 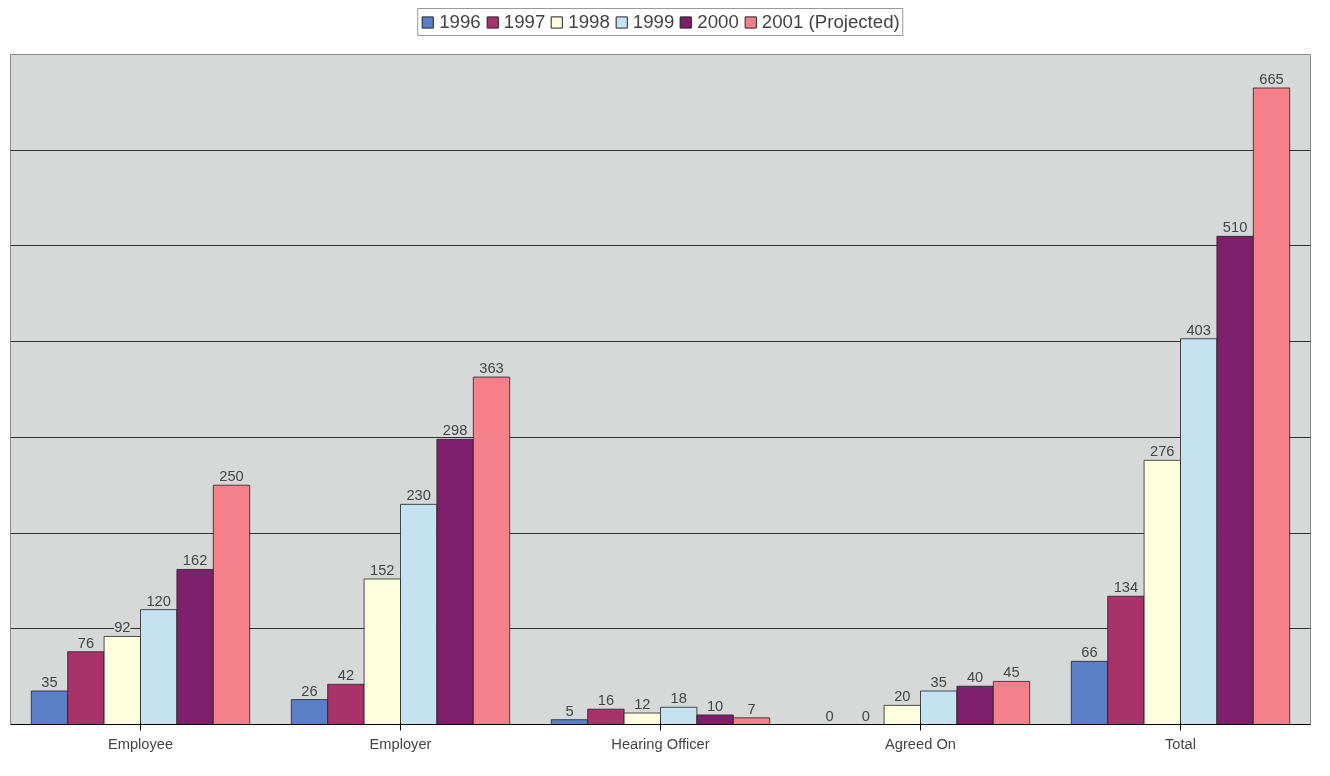 I want to click on data-label: 298, so click(x=455, y=430).